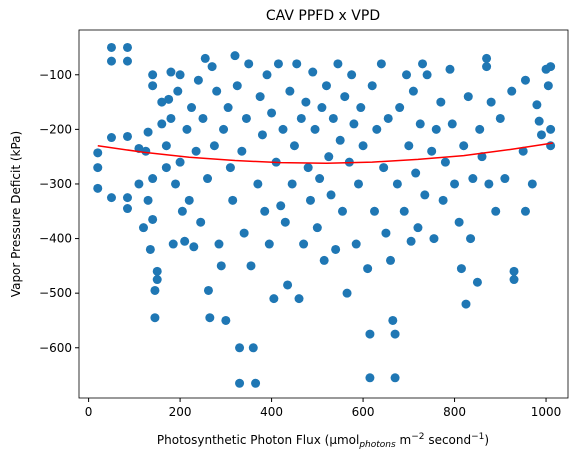 This screenshot has height=466, width=583. I want to click on y-tick-label: −100, so click(55, 75).